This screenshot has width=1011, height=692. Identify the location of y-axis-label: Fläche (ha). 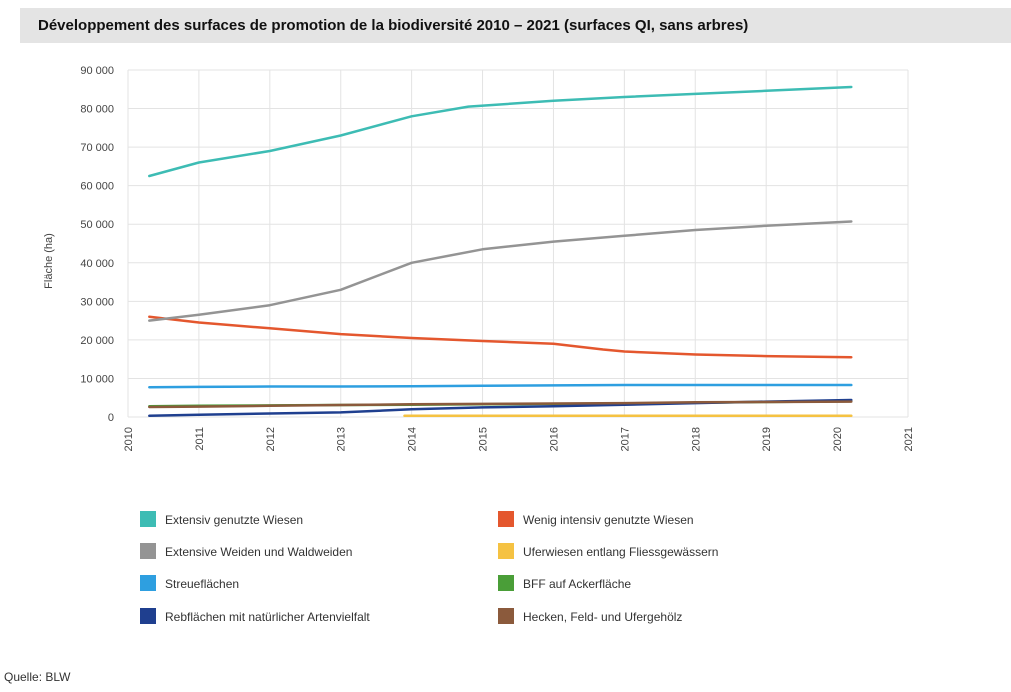
(49, 261).